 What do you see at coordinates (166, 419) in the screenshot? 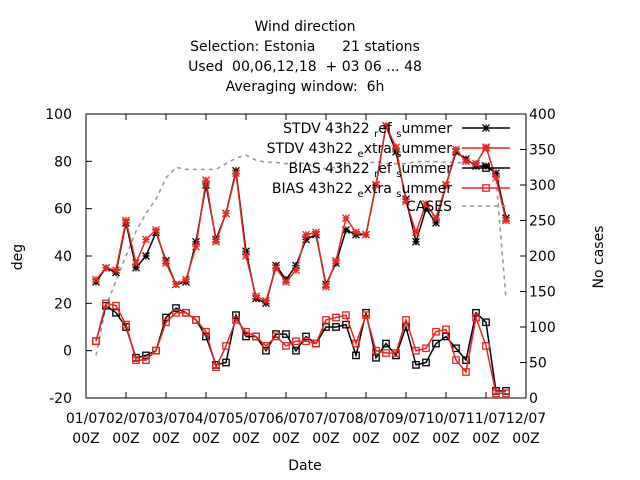
I see `x-tick-label-date: 03/07` at bounding box center [166, 419].